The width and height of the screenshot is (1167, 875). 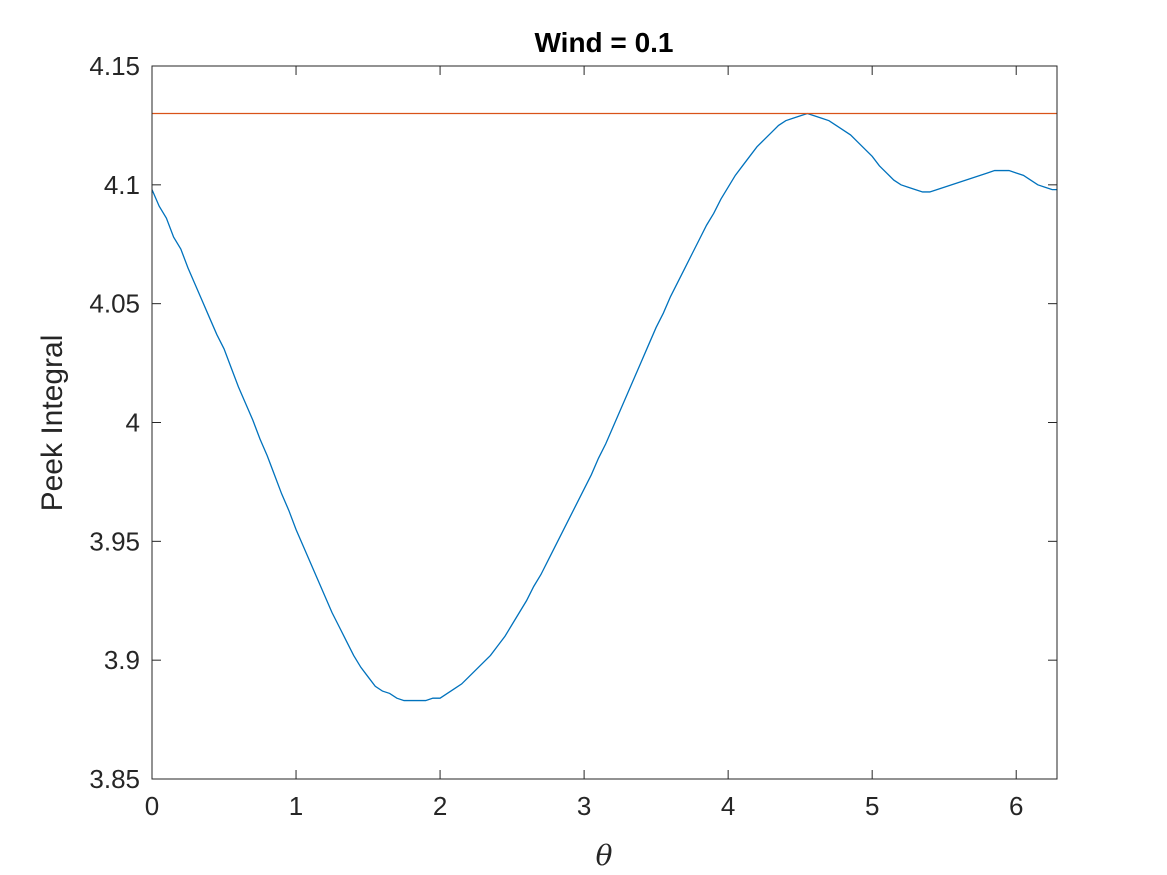 What do you see at coordinates (152, 806) in the screenshot?
I see `x-tick-label: 0` at bounding box center [152, 806].